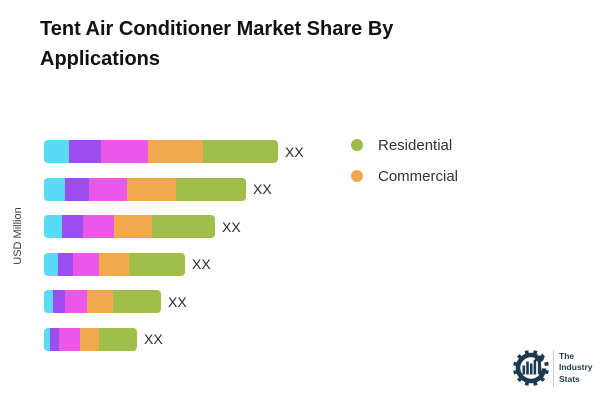  I want to click on legend-label: Residential, so click(415, 145).